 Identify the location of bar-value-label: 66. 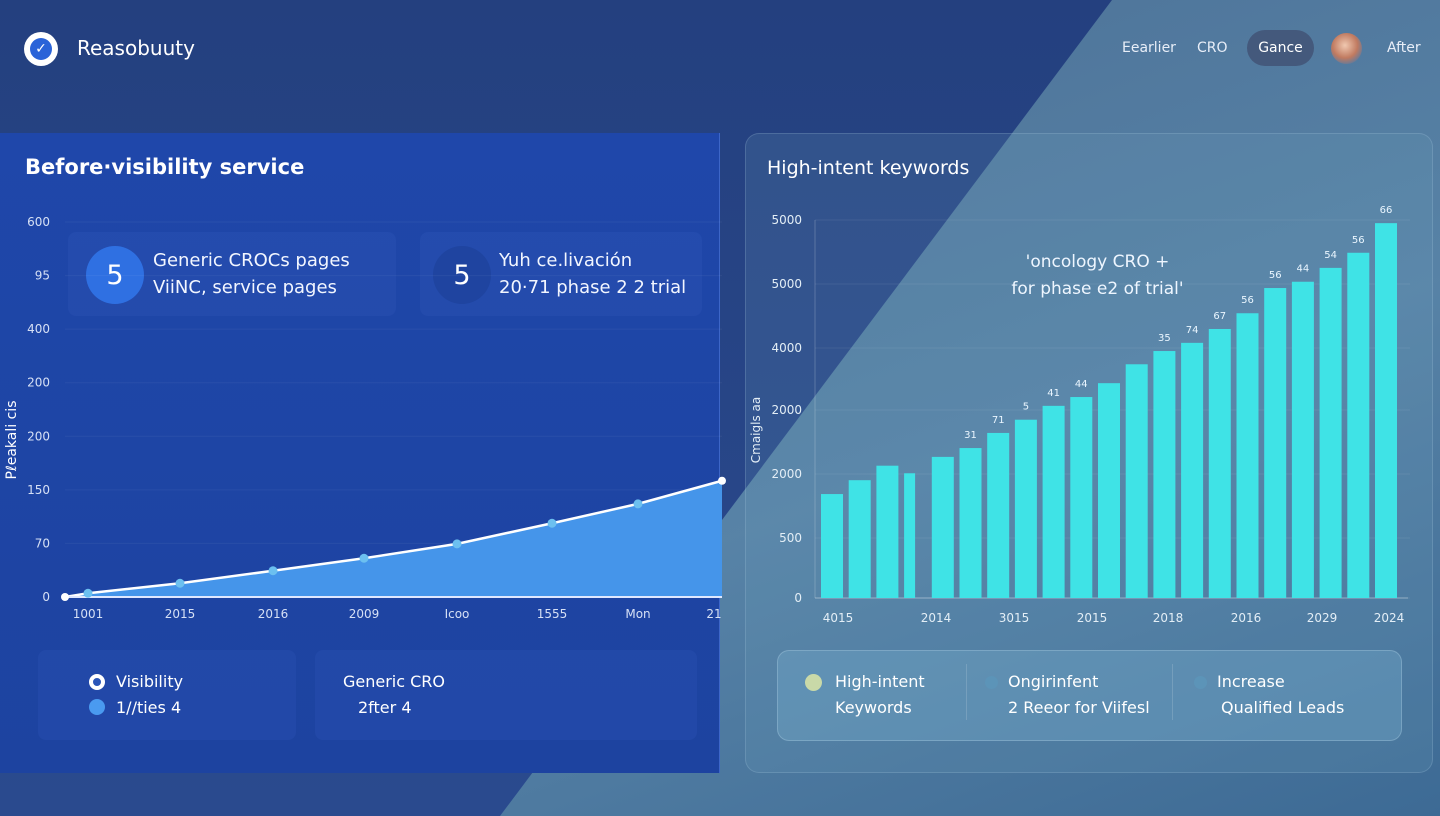
(1386, 210).